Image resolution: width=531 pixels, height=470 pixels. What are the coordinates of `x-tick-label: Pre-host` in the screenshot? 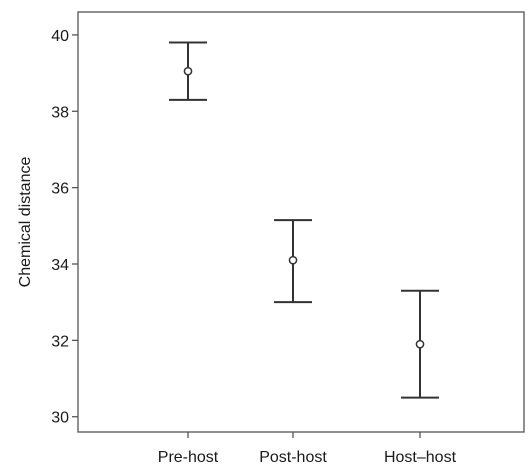 It's located at (188, 457).